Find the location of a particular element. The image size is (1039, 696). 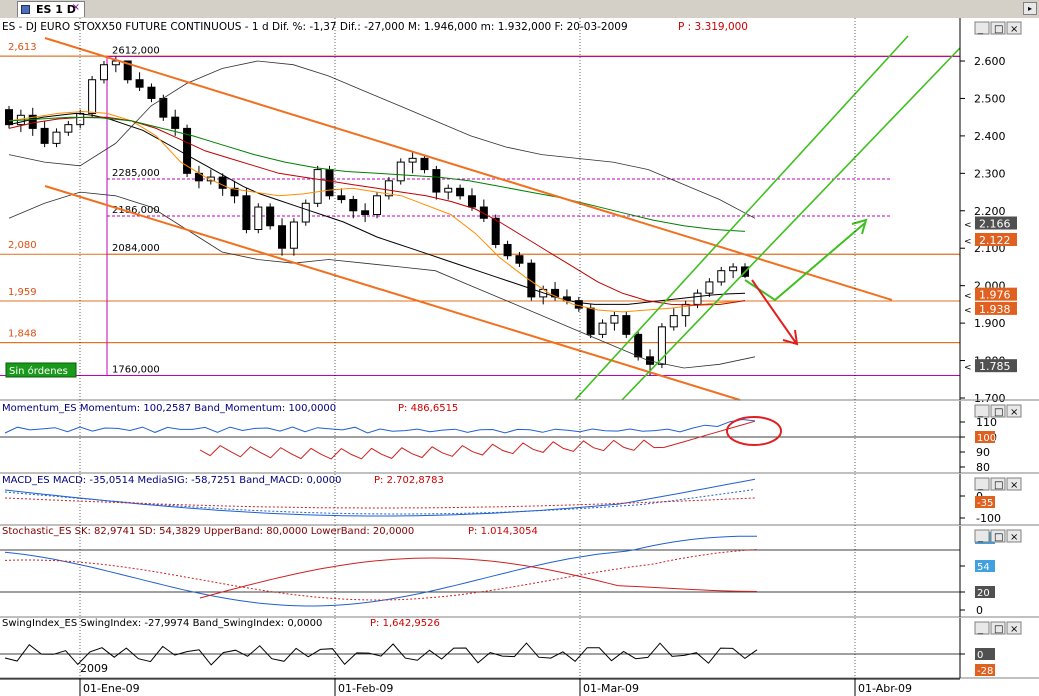

x-tick-label: 01-Mar-09 is located at coordinates (611, 688).